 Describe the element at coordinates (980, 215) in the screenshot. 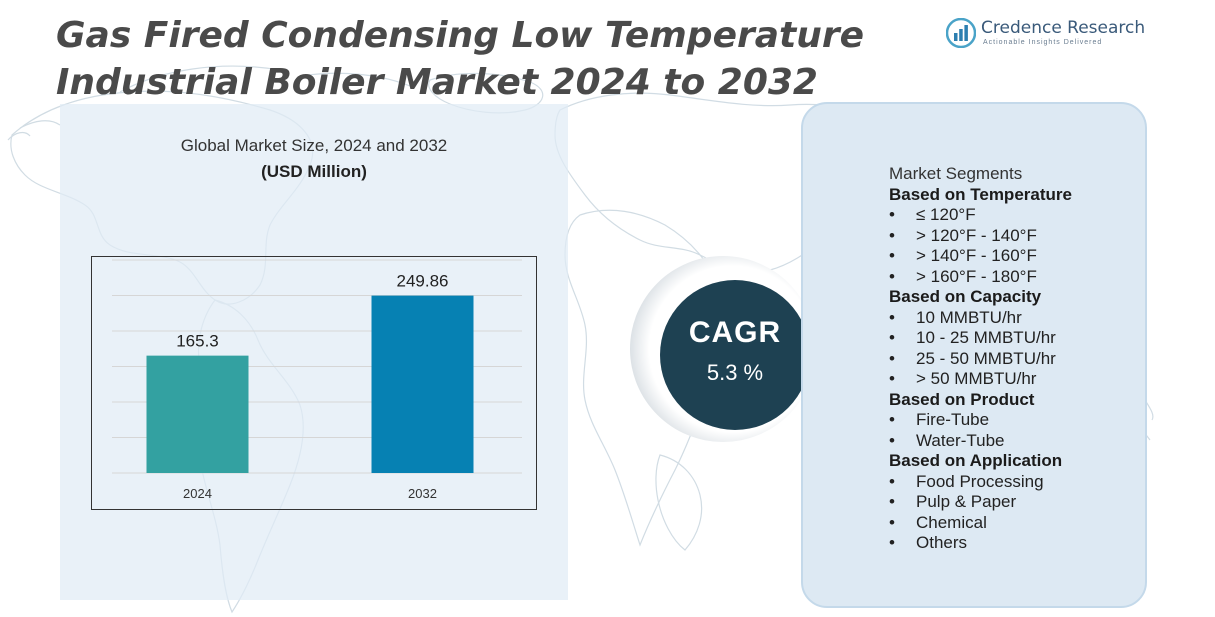

I see `segment-item: • ≤ 120°F` at that location.